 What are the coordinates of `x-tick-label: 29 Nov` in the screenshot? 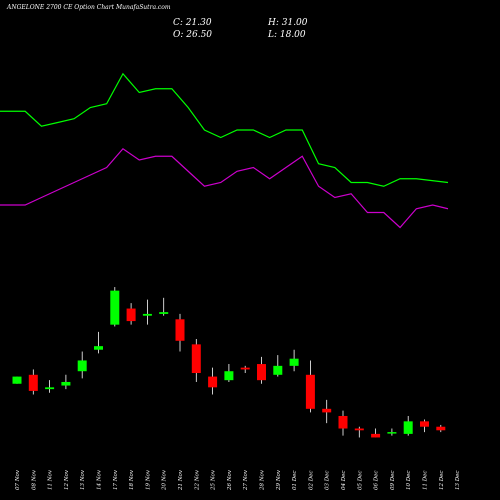 It's located at (279, 480).